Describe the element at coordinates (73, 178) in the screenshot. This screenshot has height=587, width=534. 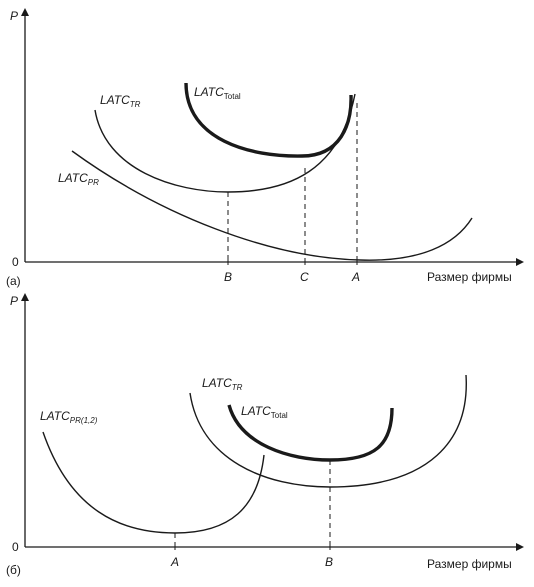
I see `panel-a-label-latc-pr-main: LATC` at that location.